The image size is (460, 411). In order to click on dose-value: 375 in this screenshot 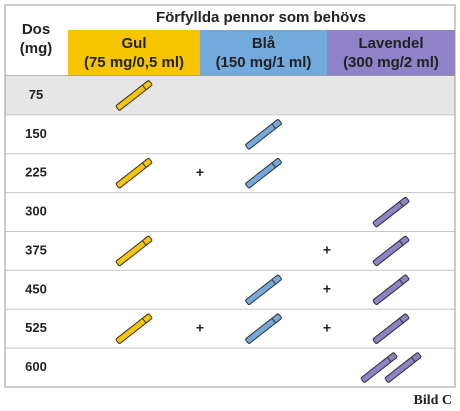, I will do `click(36, 249)`.